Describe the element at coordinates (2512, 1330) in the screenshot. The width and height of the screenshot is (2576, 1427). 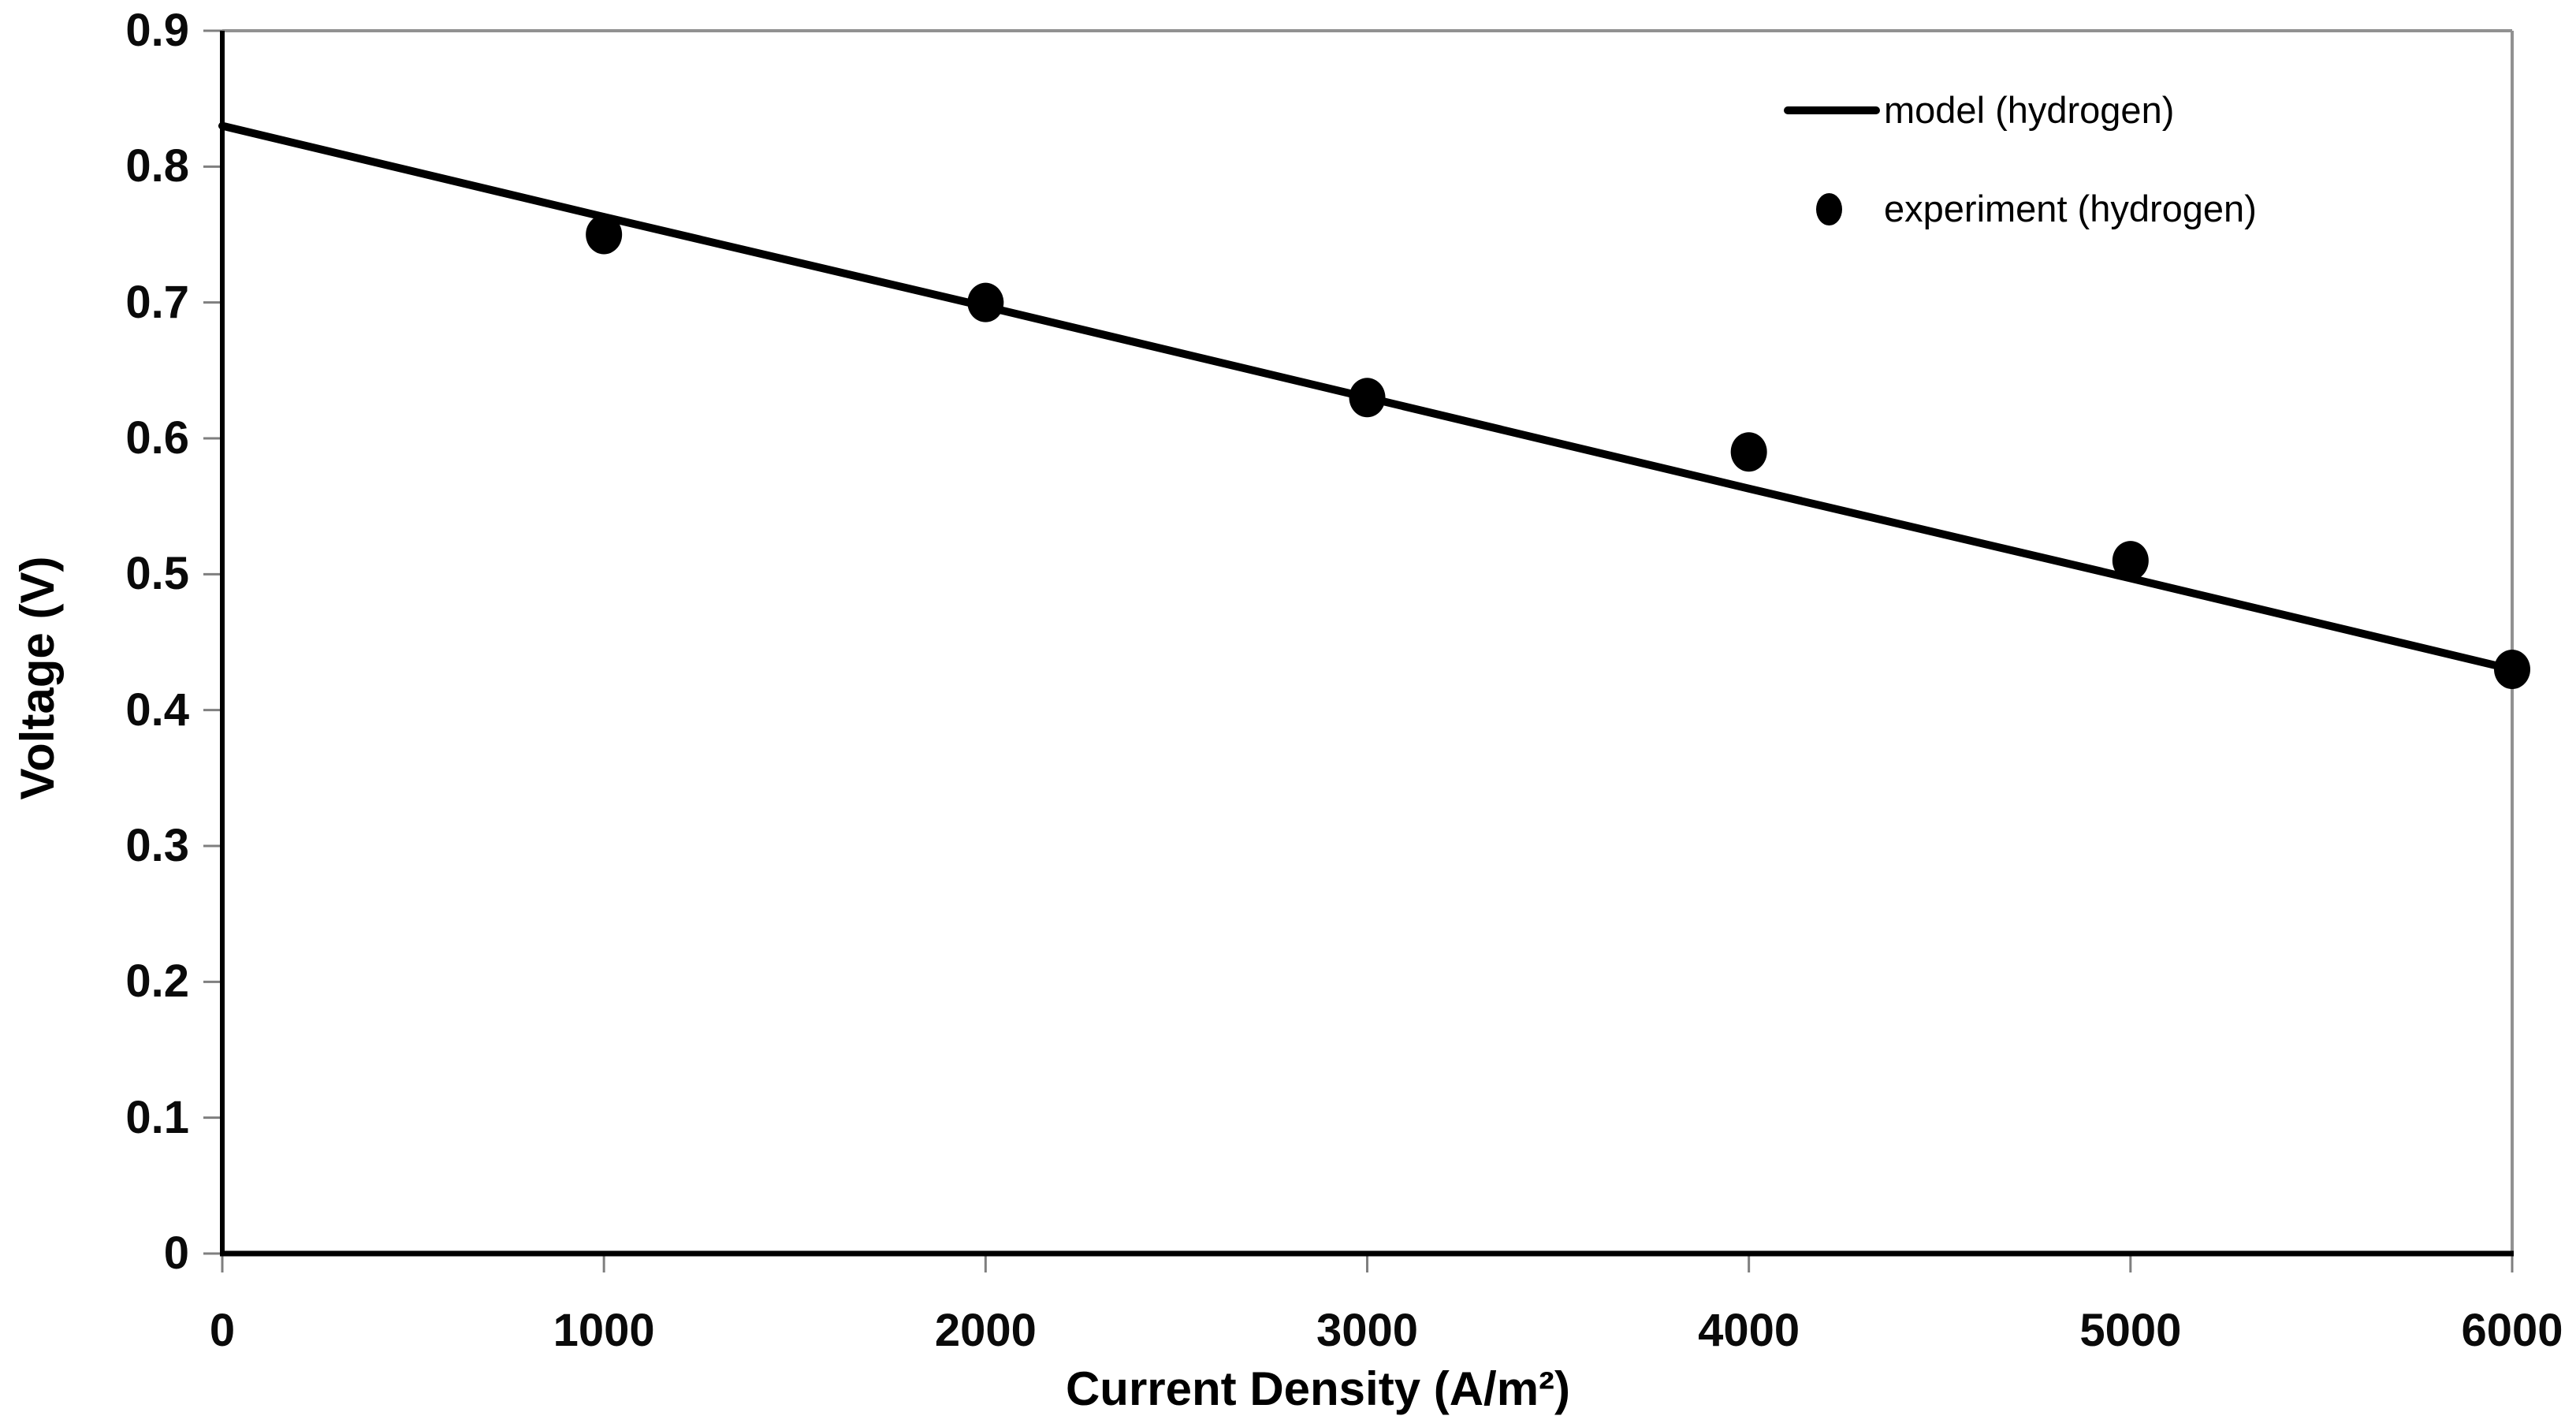
I see `x-tick-label: 6000` at that location.